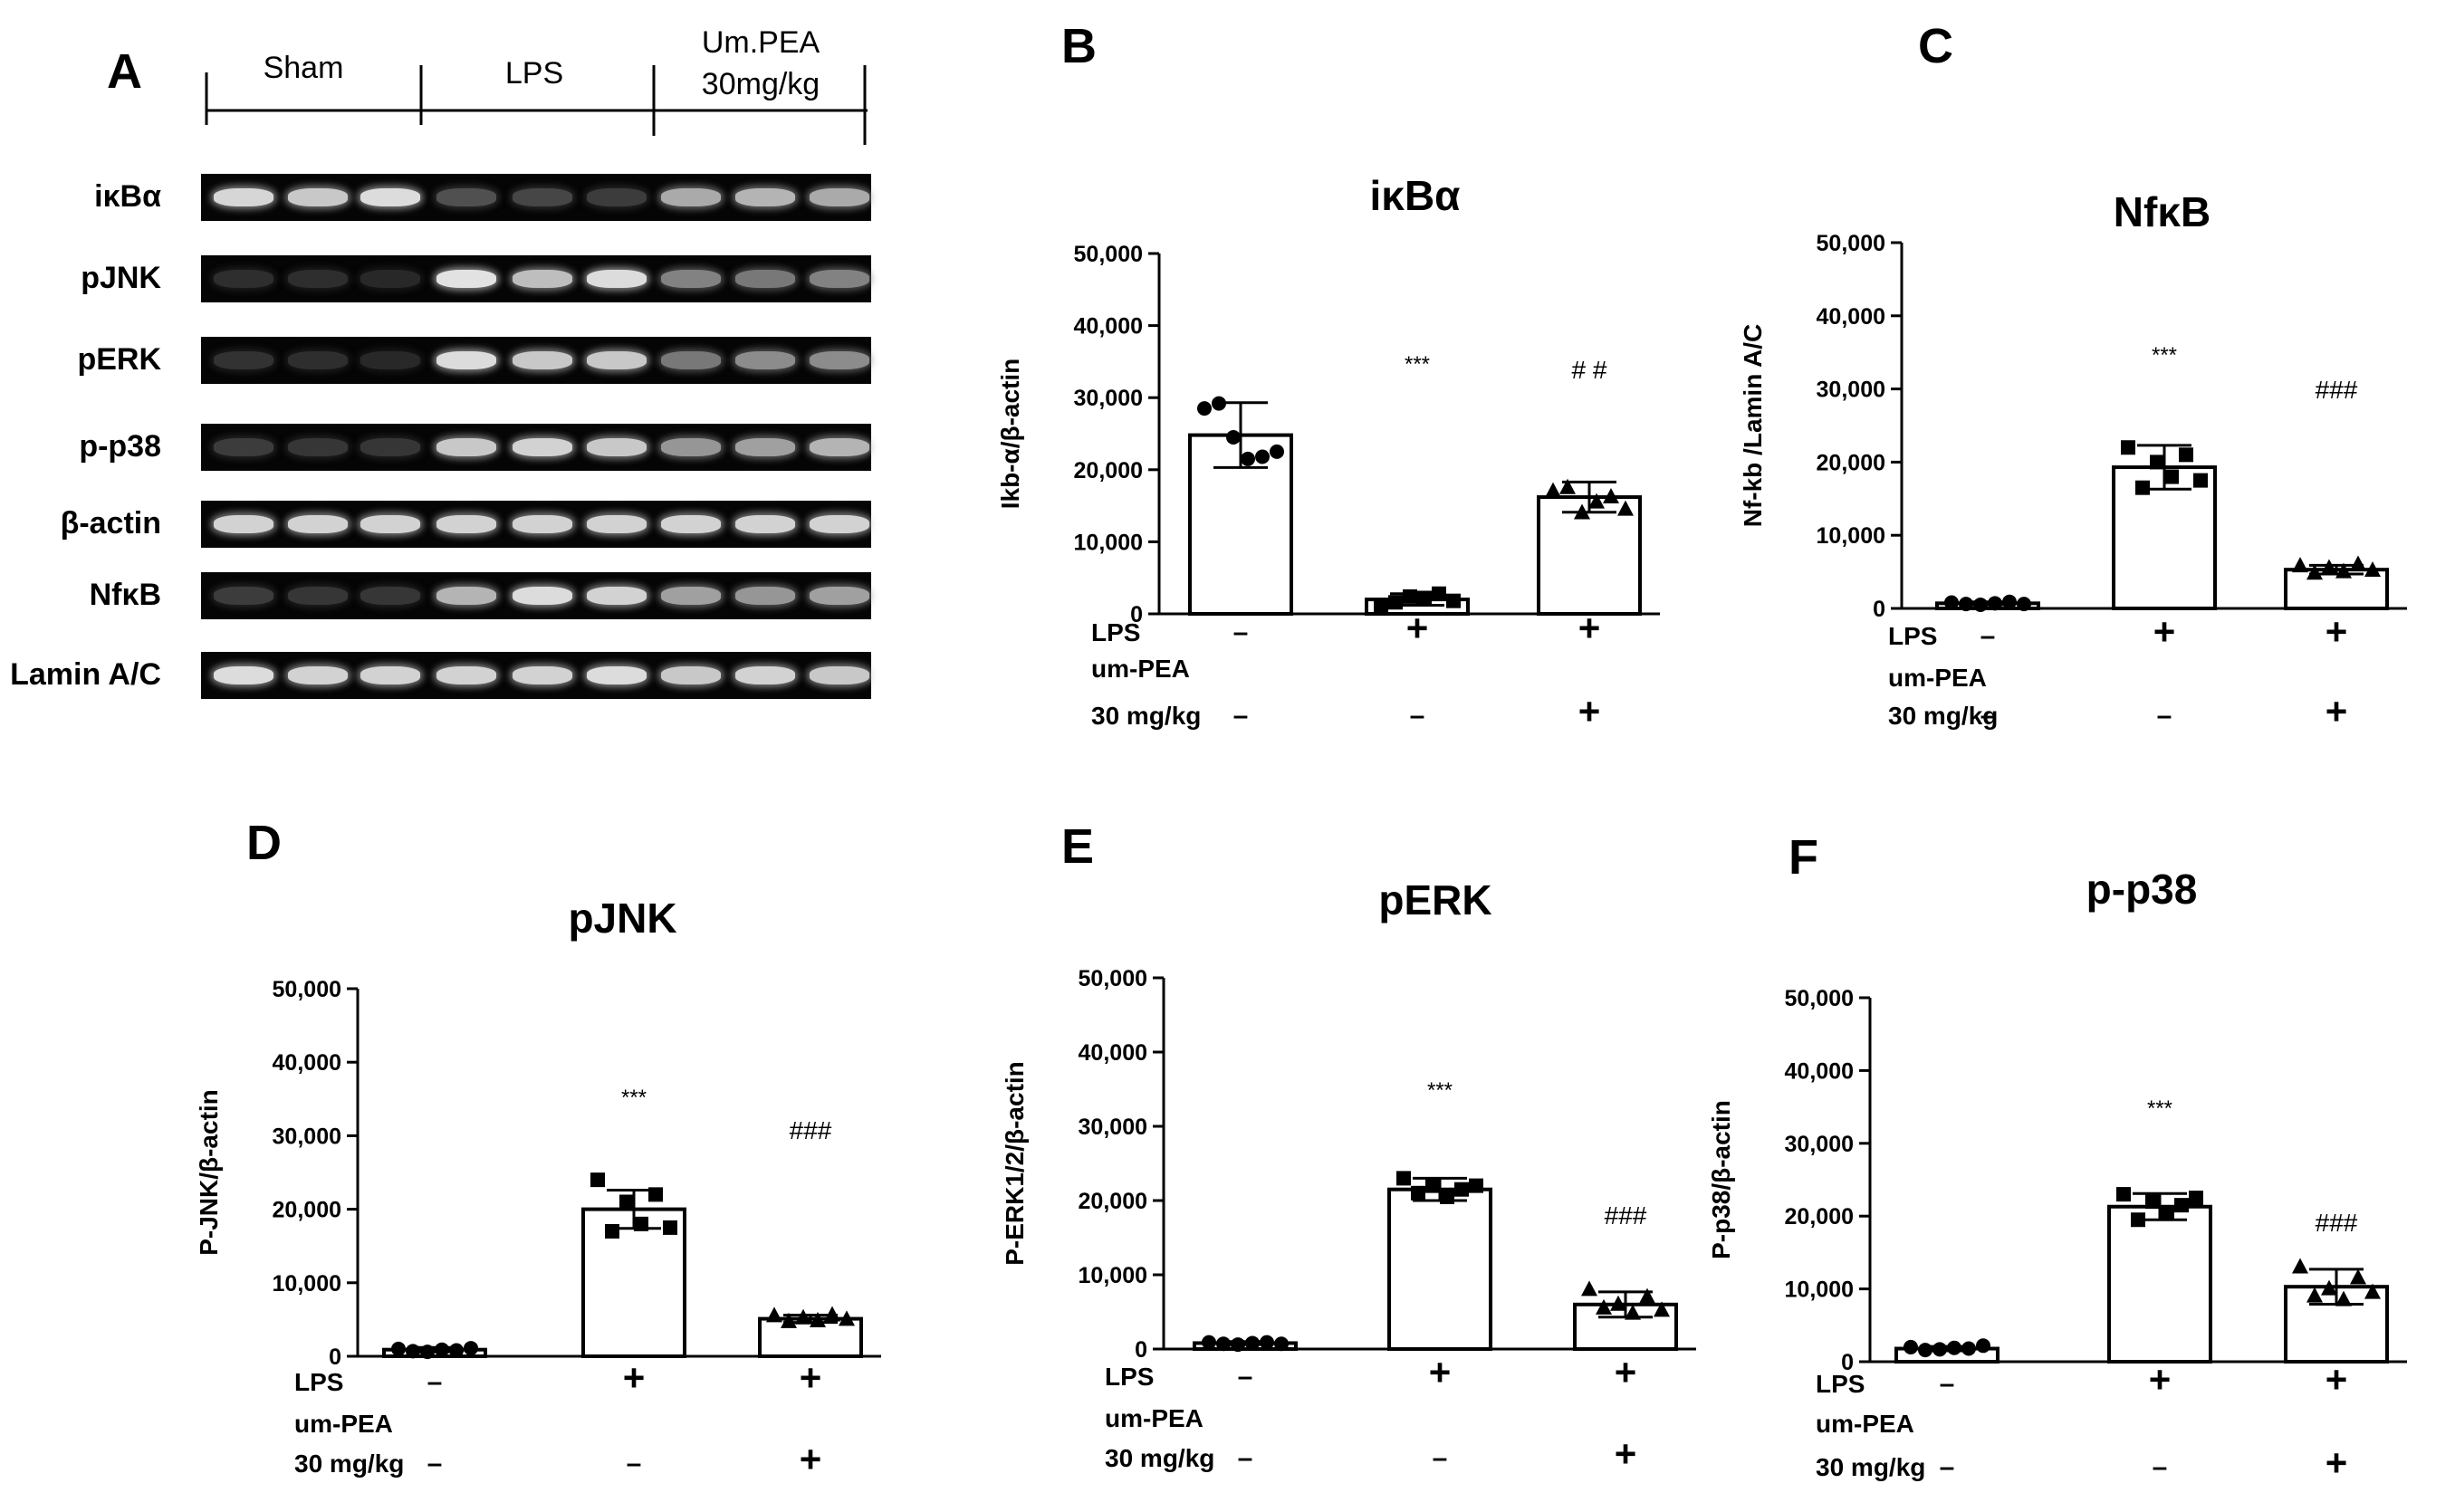 The image size is (2455, 1512). What do you see at coordinates (120, 446) in the screenshot?
I see `blot-row-label: p-p38` at bounding box center [120, 446].